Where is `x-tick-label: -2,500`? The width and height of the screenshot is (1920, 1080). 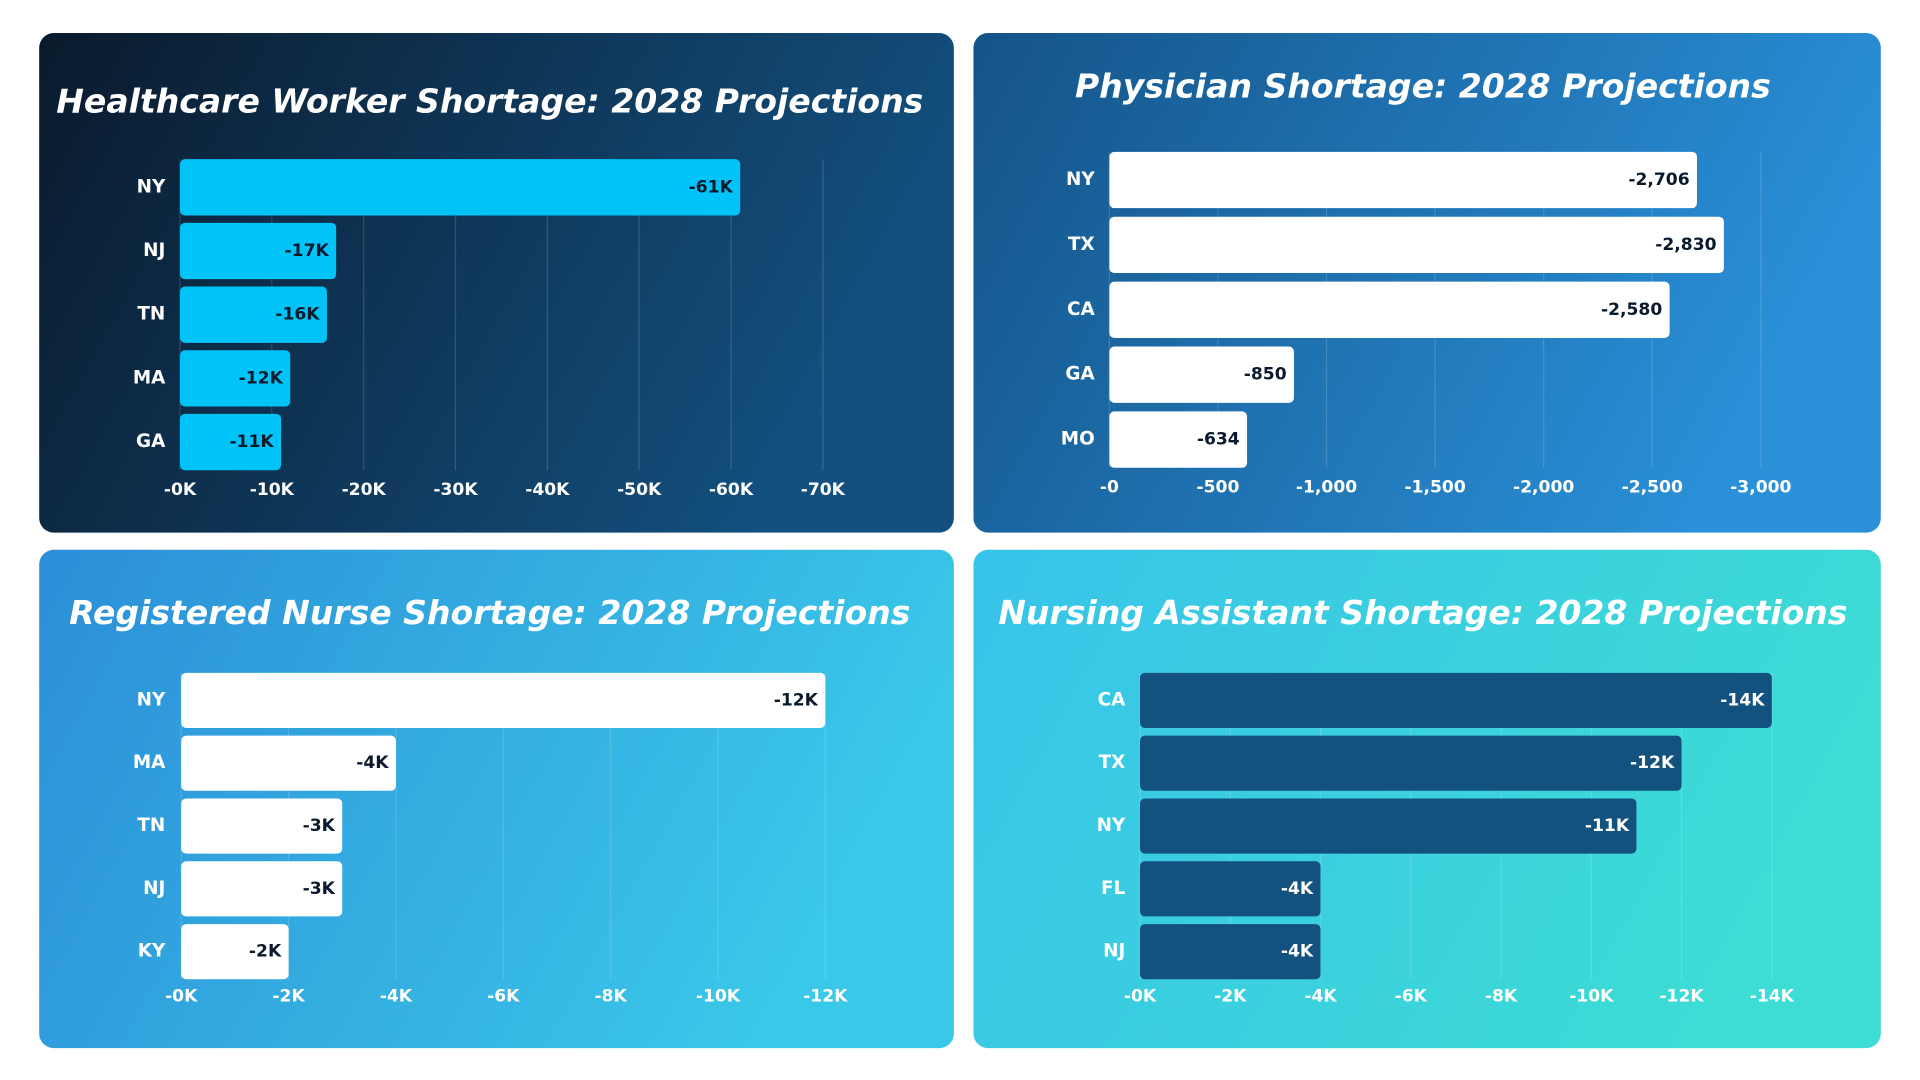
x-tick-label: -2,500 is located at coordinates (1652, 487).